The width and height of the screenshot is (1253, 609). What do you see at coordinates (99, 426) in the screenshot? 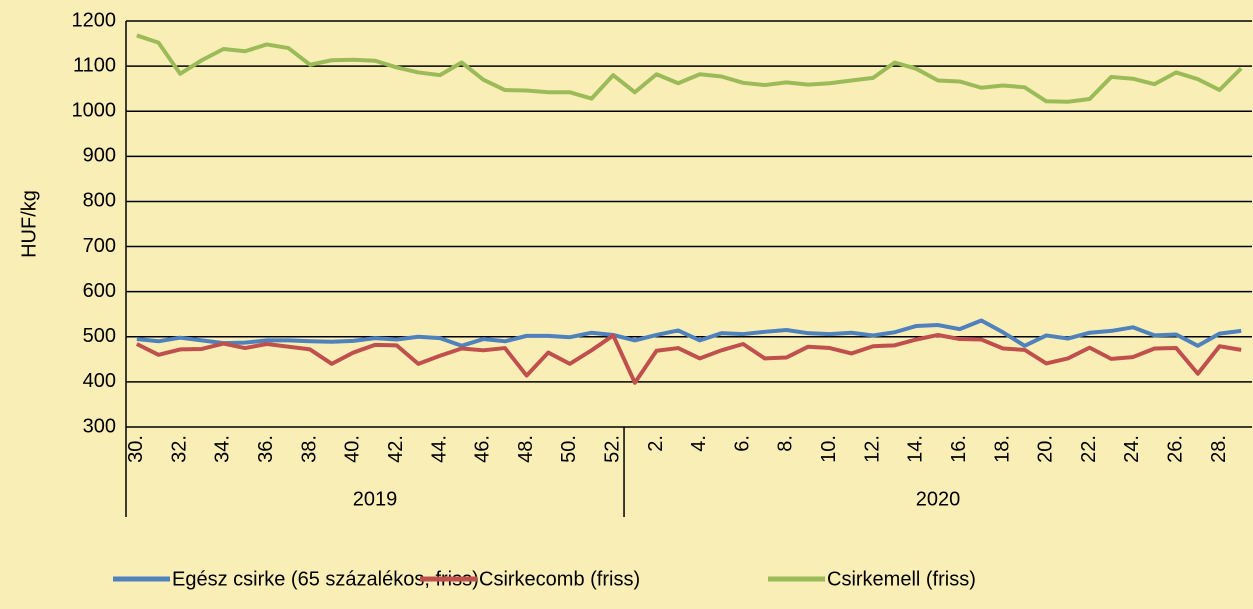
I see `y-tick-label: 300` at bounding box center [99, 426].